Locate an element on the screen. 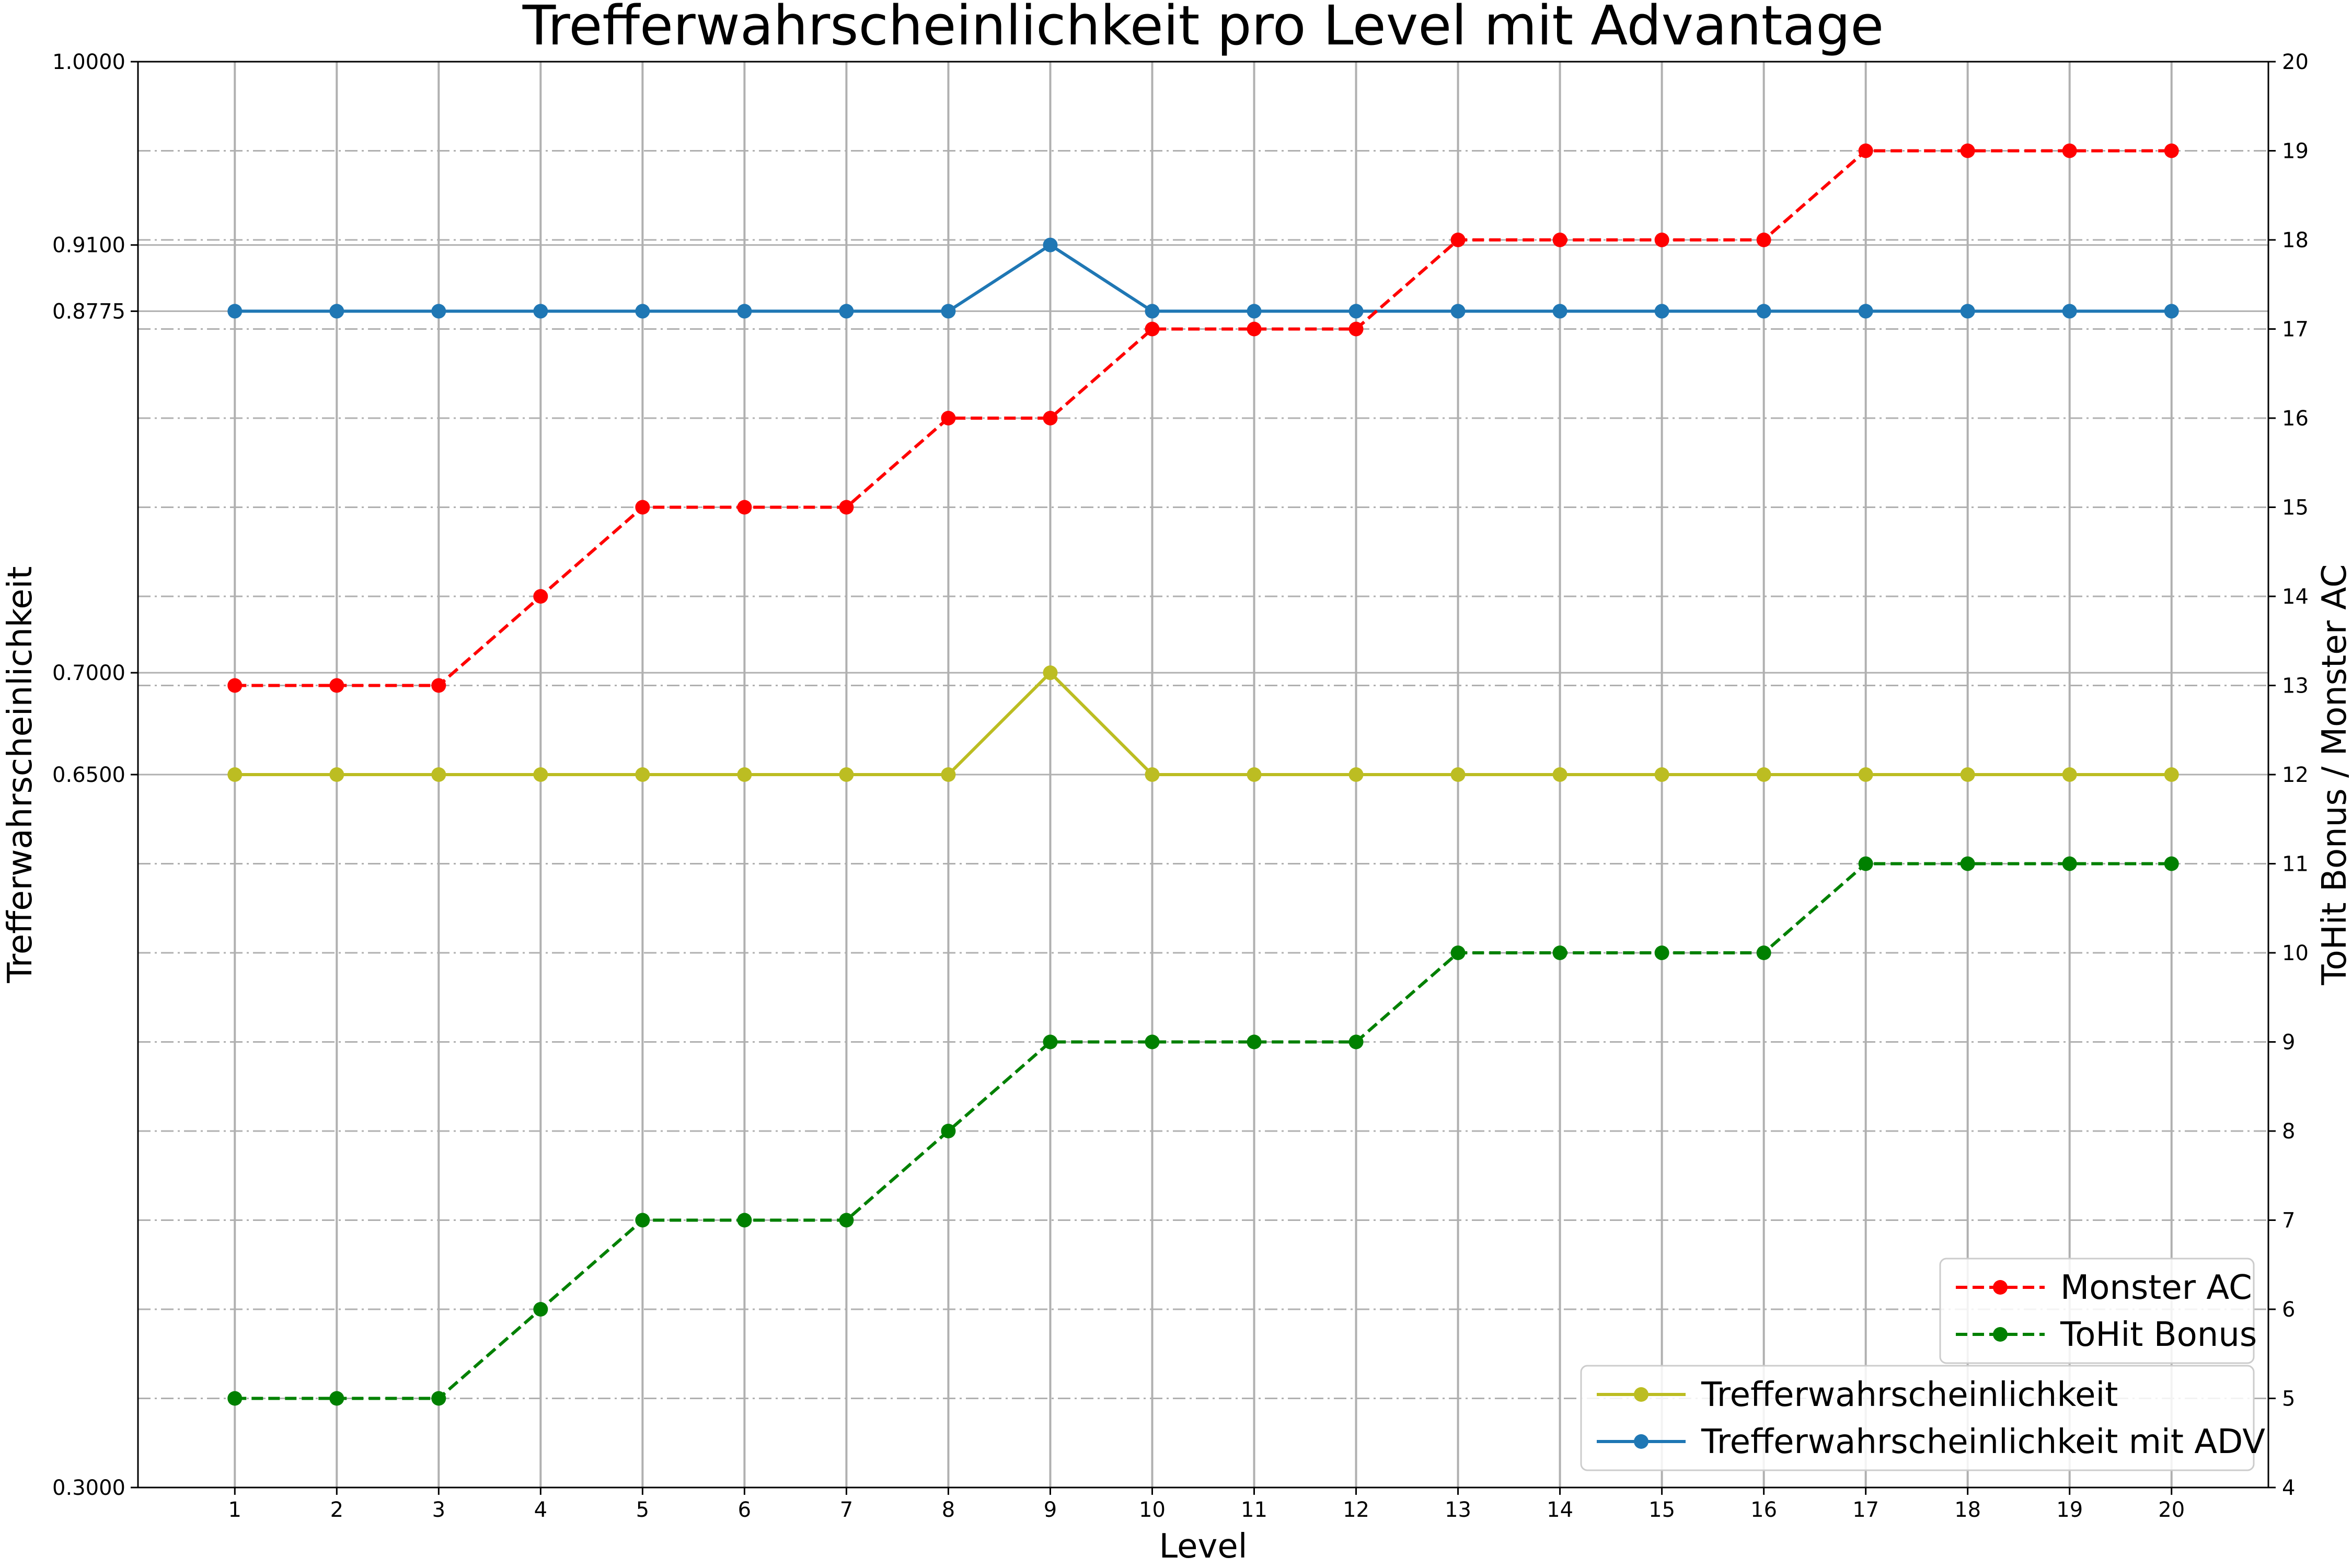 The height and width of the screenshot is (1568, 2352). x-tick-label: 19 is located at coordinates (2069, 1510).